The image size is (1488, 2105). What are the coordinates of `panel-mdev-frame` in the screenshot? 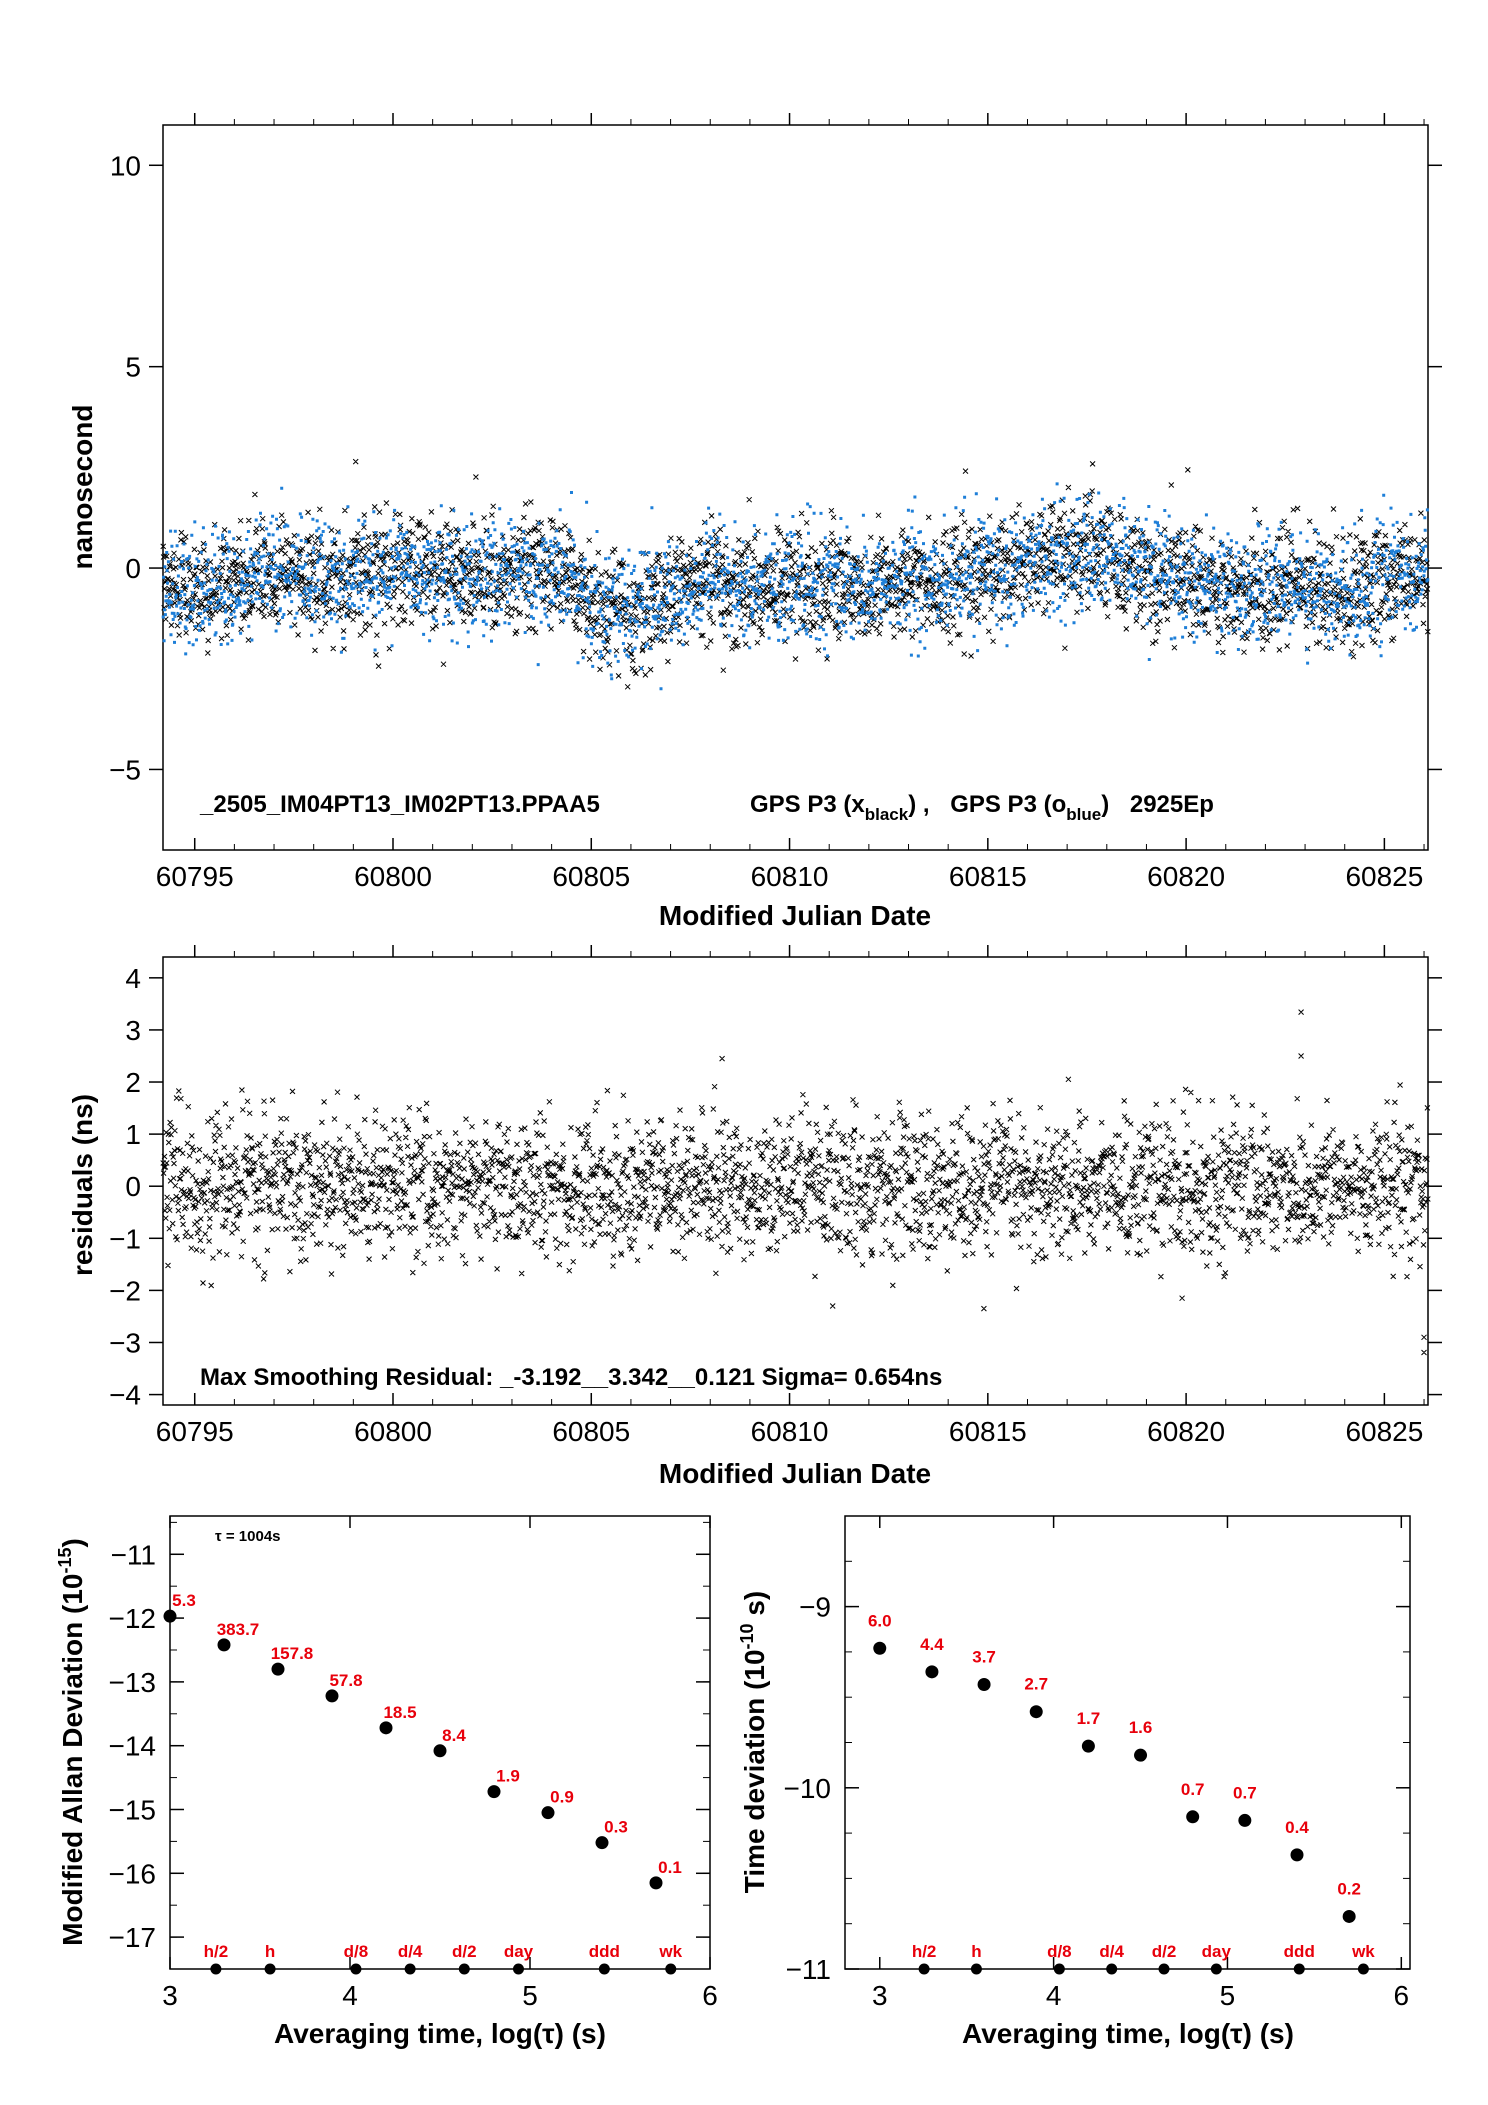 It's located at (440, 1742).